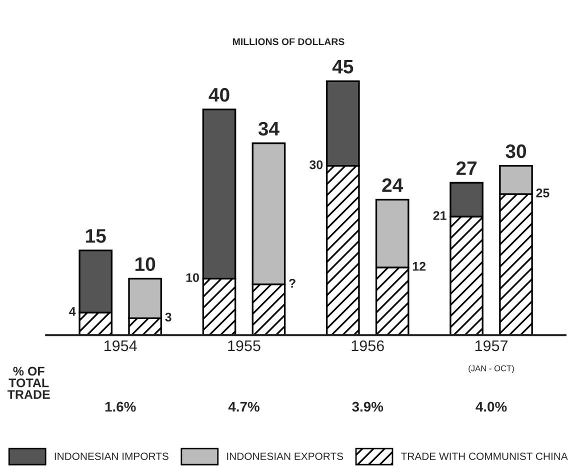  Describe the element at coordinates (192, 277) in the screenshot. I see `data-label: 10` at that location.